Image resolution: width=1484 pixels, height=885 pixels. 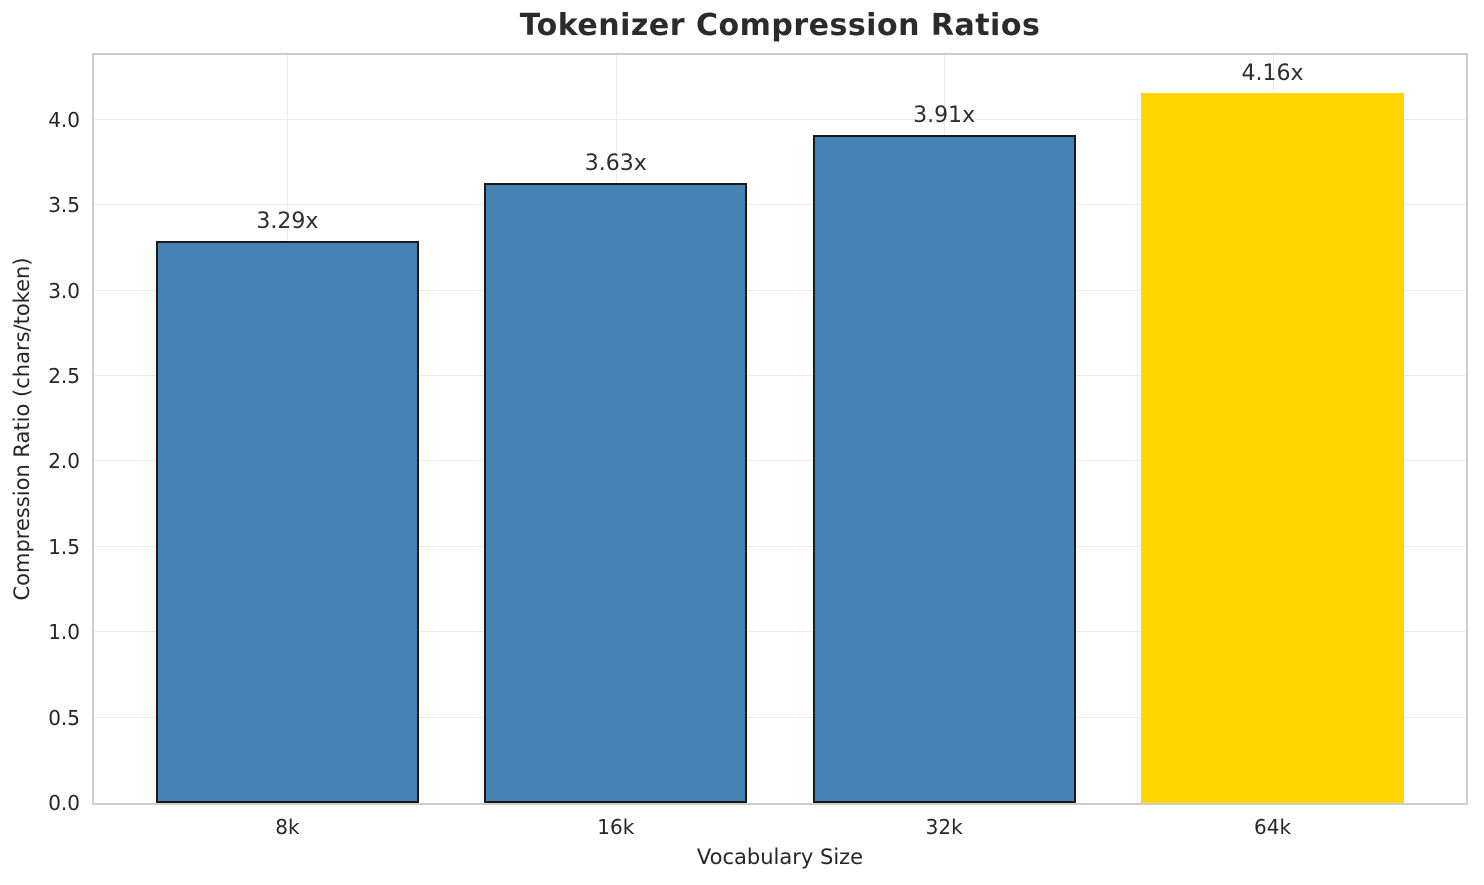 What do you see at coordinates (64, 461) in the screenshot?
I see `y-tick-label: 2.0` at bounding box center [64, 461].